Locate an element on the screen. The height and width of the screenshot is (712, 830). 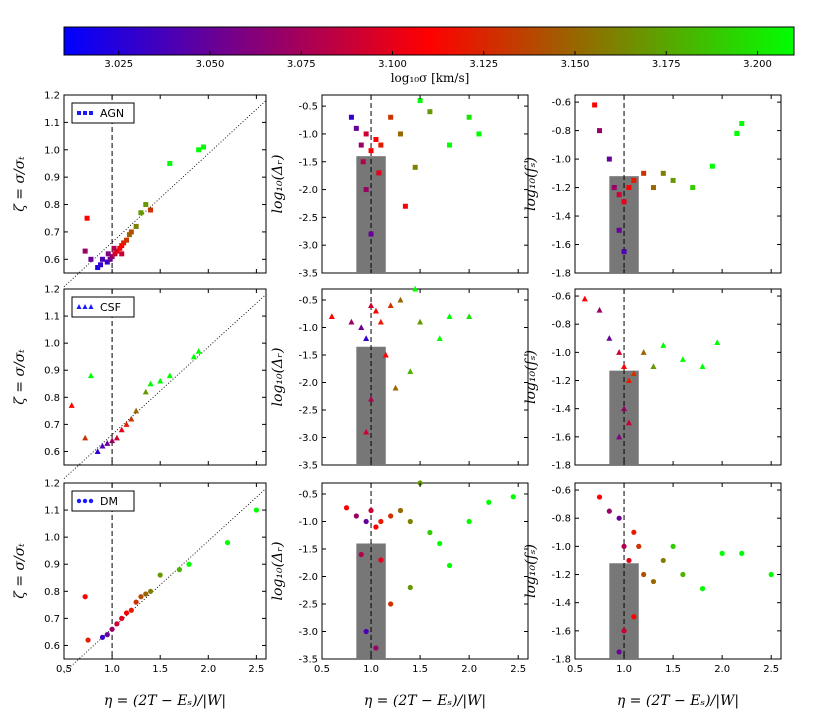
x-axis-label-col2: η = (2T − Eₛ)/|W| is located at coordinates (425, 701).